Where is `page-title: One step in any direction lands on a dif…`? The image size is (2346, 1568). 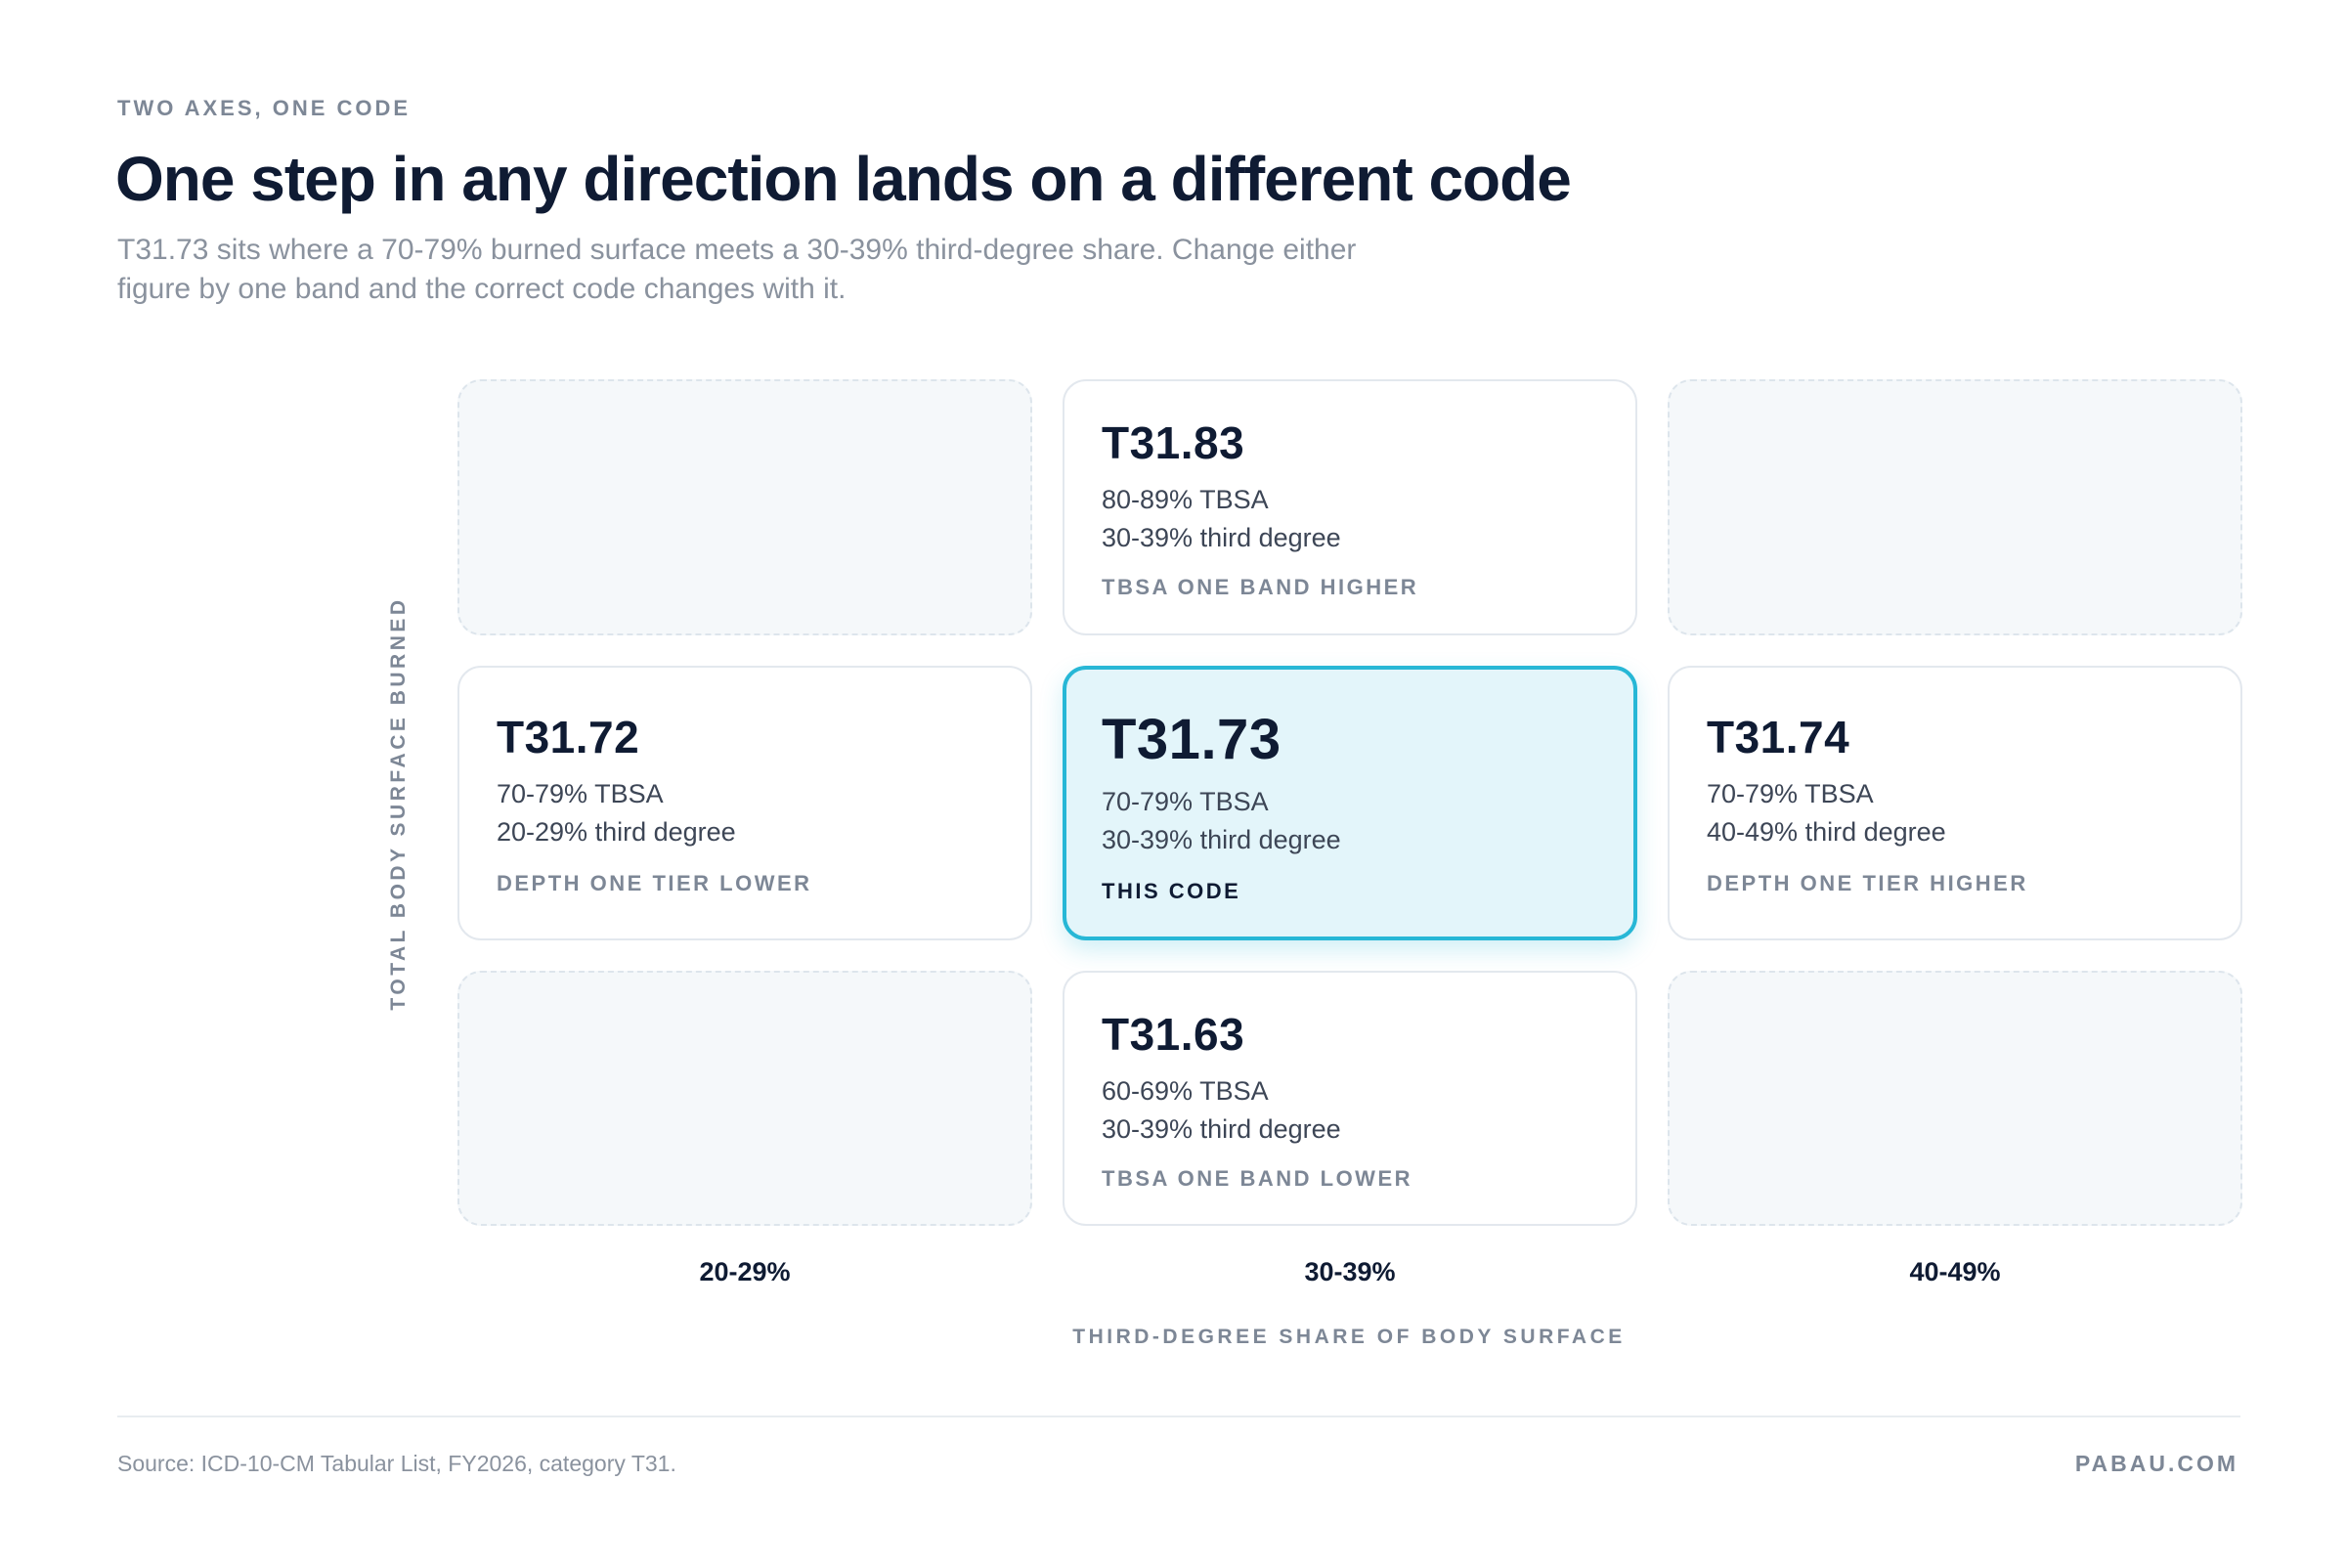
page-title: One step in any direction lands on a dif… is located at coordinates (844, 179).